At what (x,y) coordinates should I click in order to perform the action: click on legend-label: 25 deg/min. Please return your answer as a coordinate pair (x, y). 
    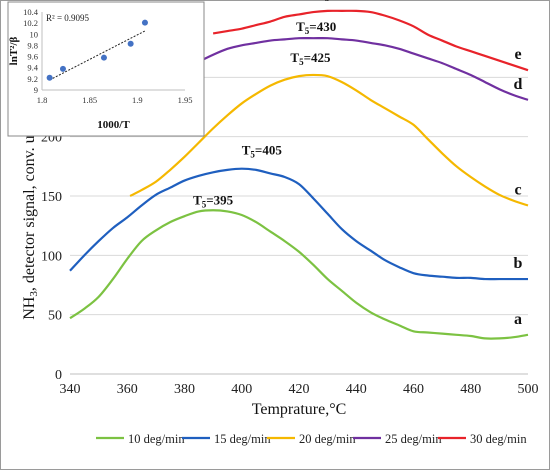
    Looking at the image, I should click on (413, 439).